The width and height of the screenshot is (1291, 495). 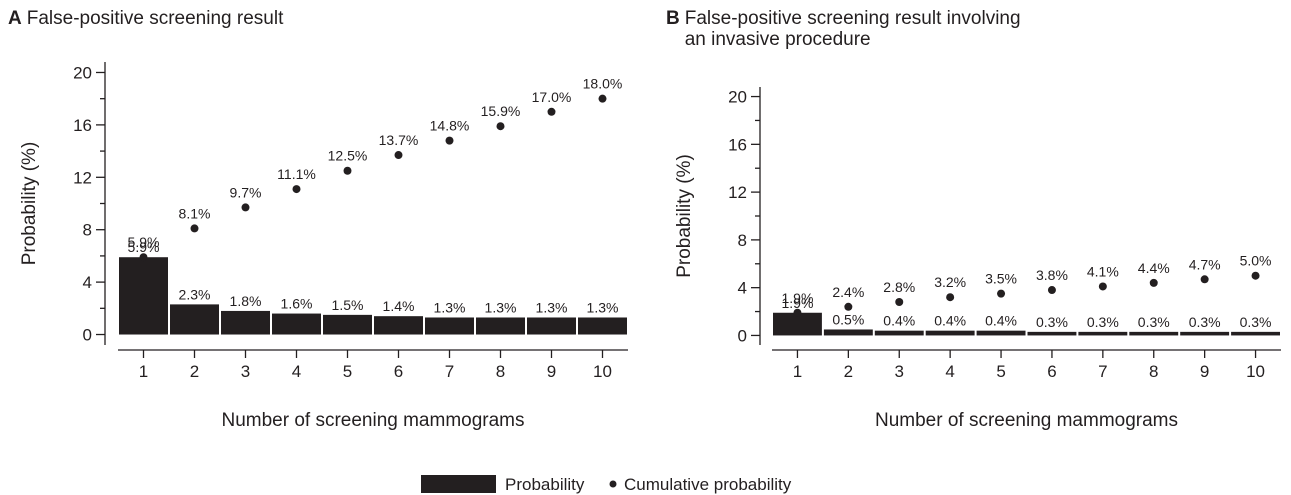 What do you see at coordinates (15, 18) in the screenshot?
I see `panel-label: A` at bounding box center [15, 18].